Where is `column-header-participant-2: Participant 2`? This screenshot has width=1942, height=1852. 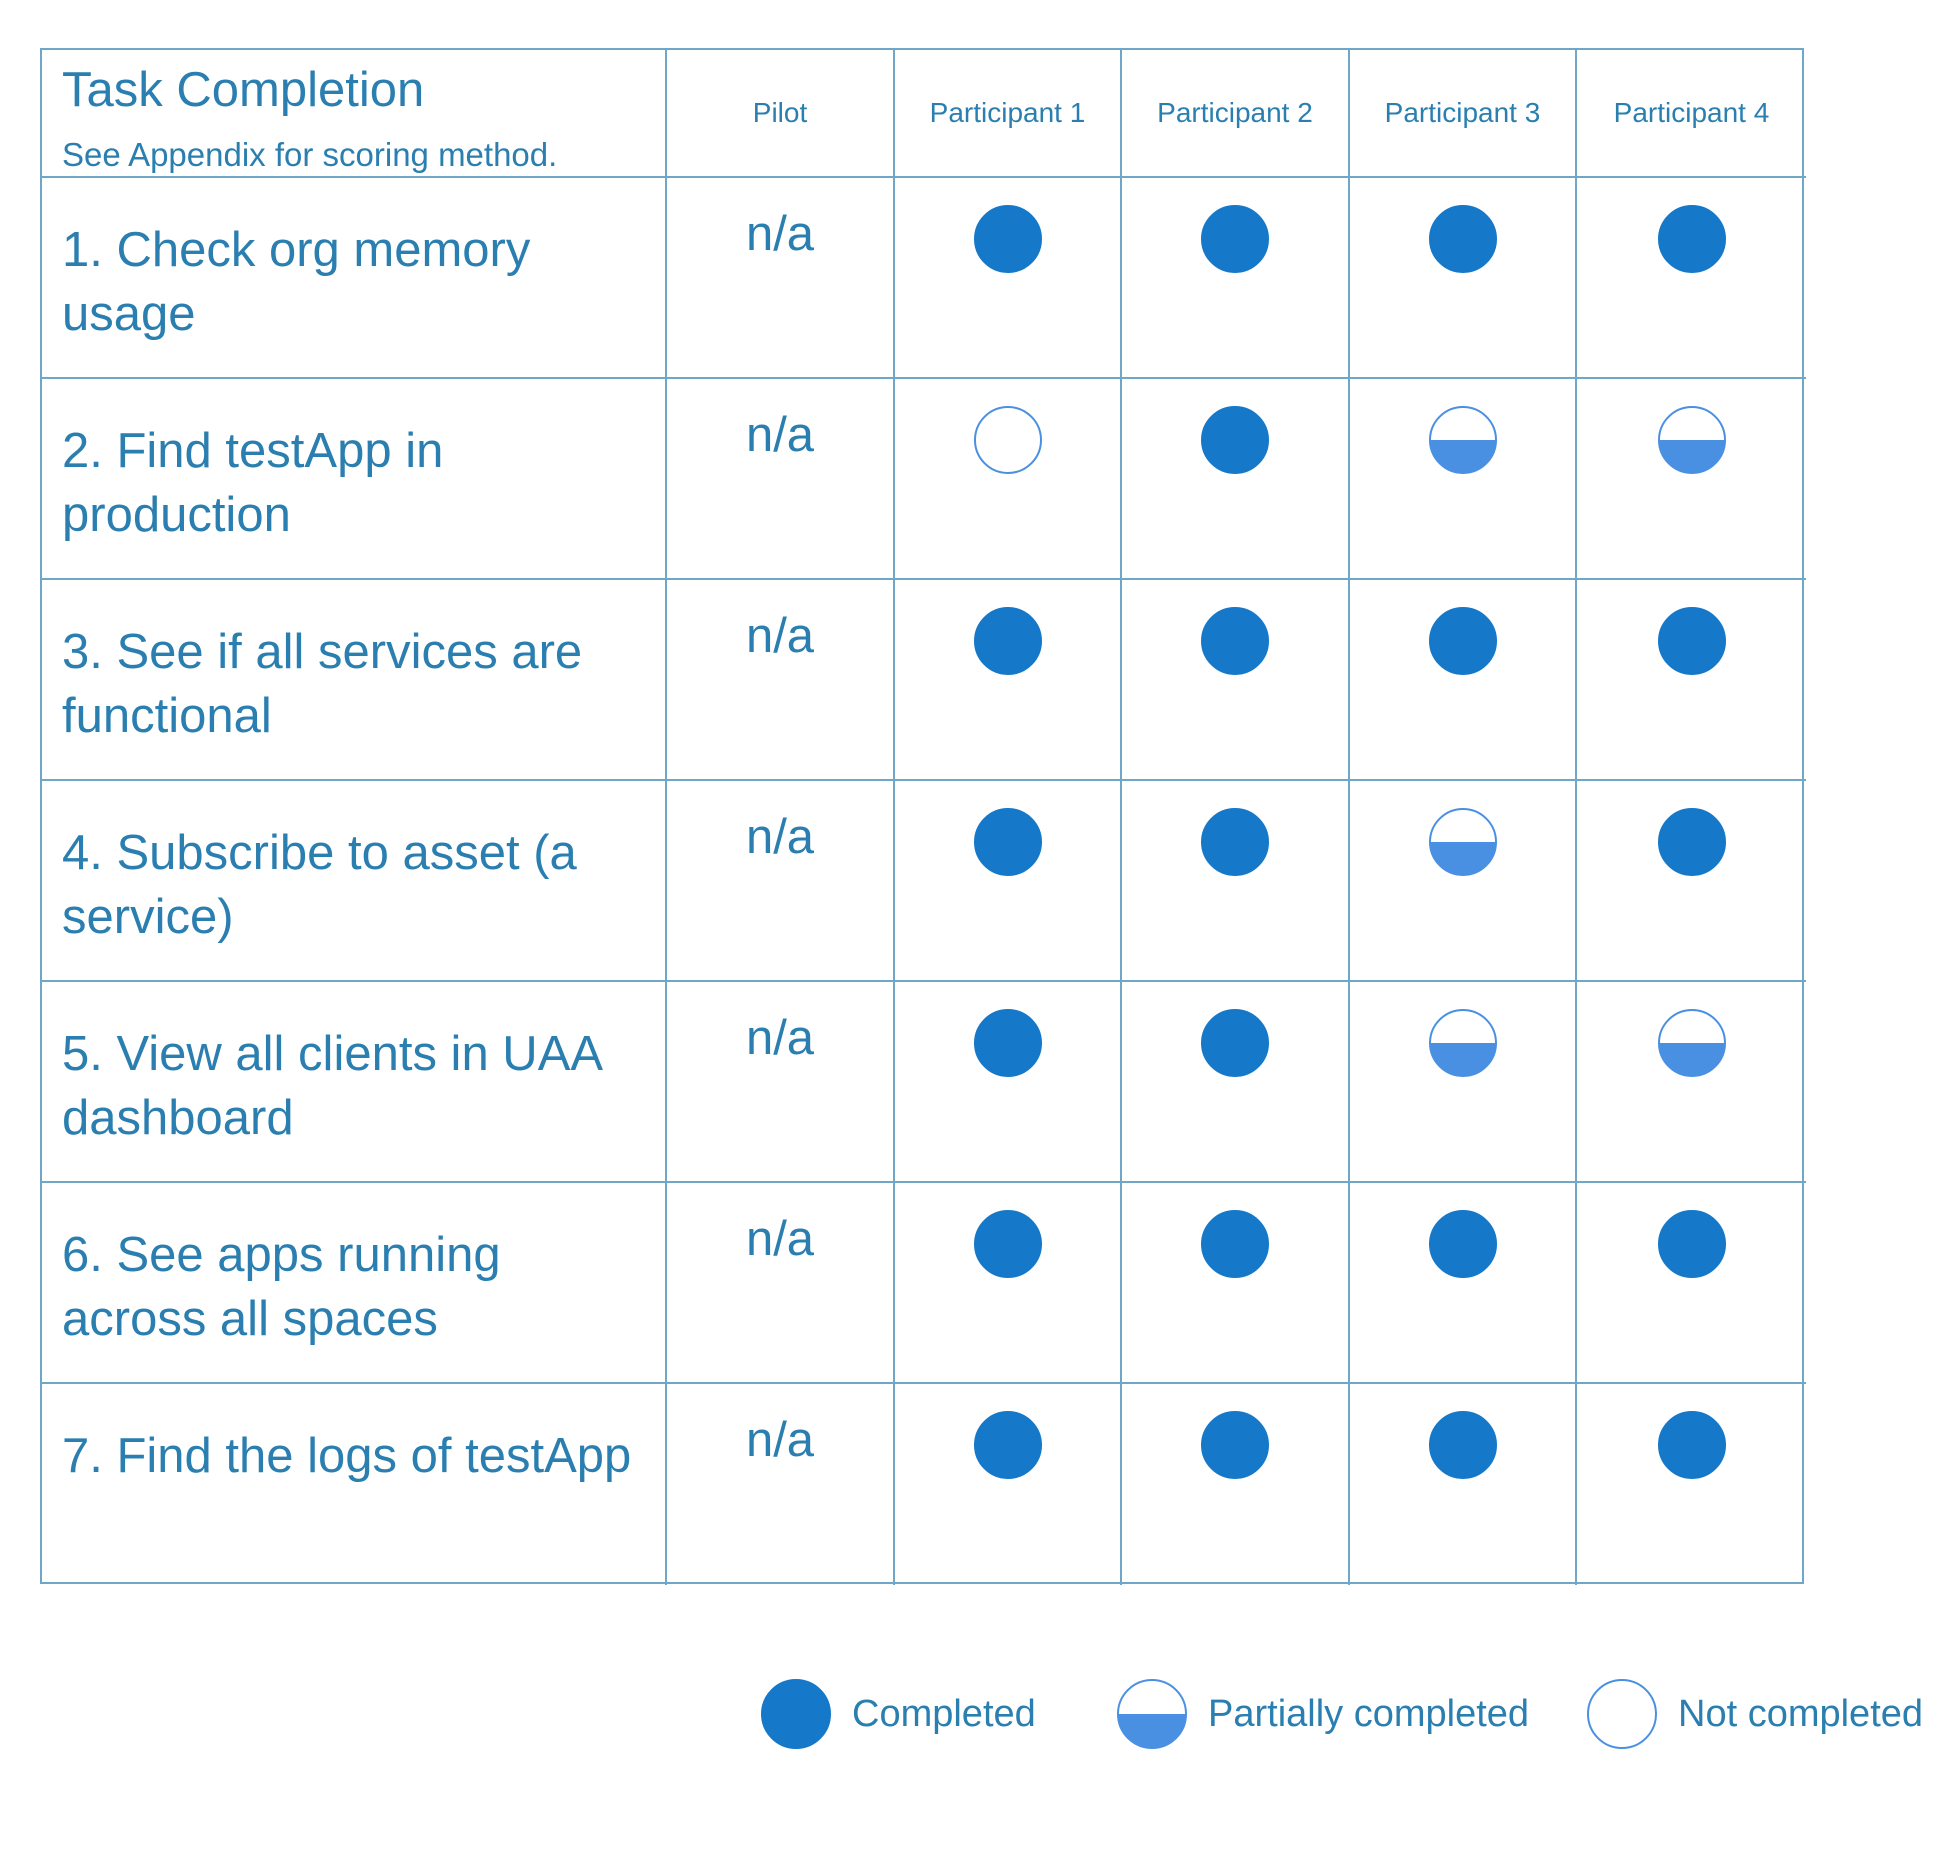
column-header-participant-2: Participant 2 is located at coordinates (1236, 114).